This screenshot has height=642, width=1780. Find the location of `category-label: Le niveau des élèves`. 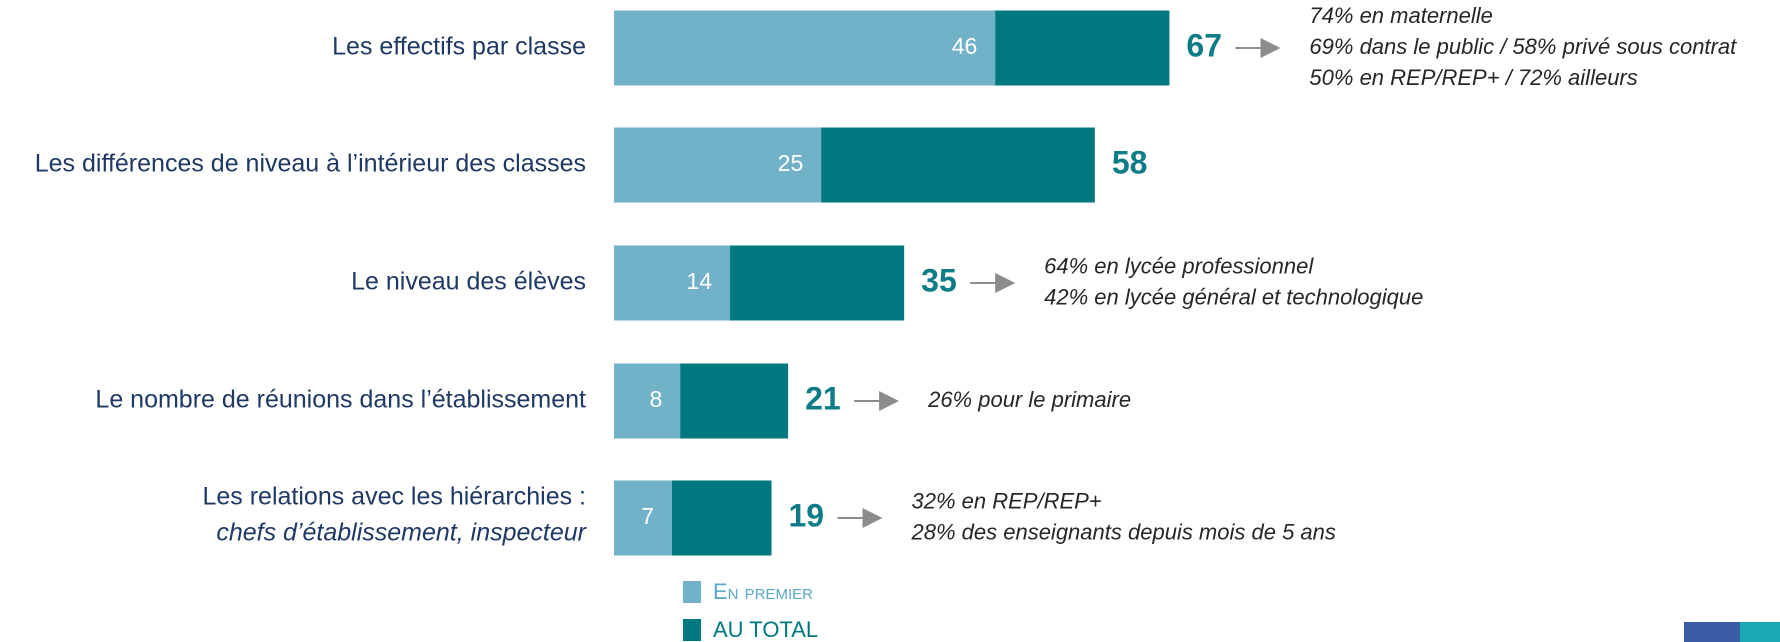

category-label: Le niveau des élèves is located at coordinates (468, 282).